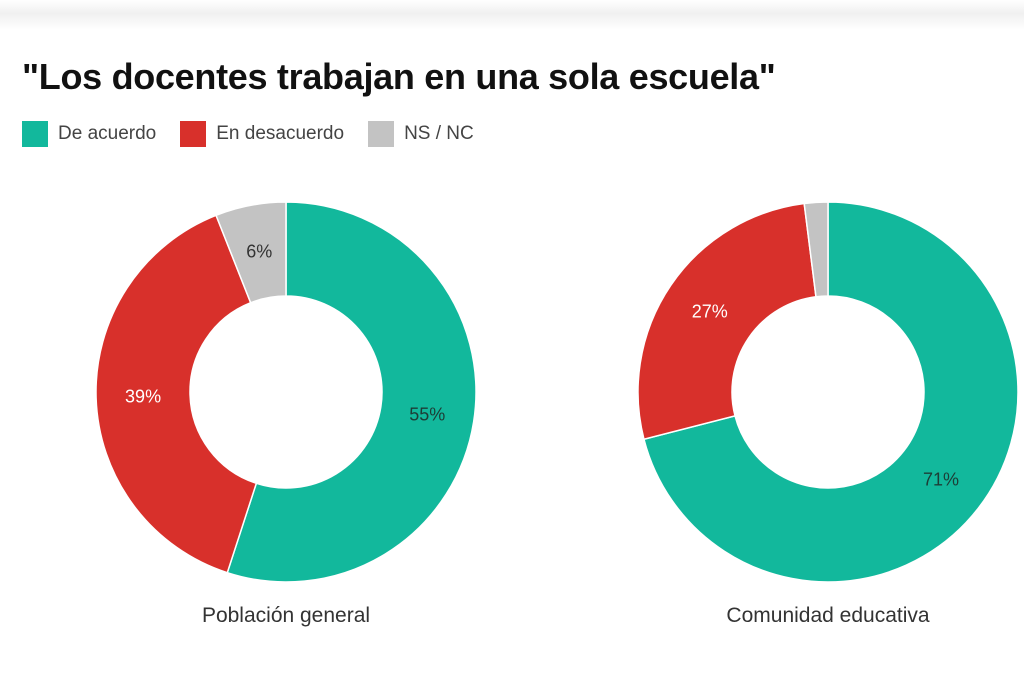  I want to click on legend-item-en-desacuerdo: En desacuerdo, so click(262, 134).